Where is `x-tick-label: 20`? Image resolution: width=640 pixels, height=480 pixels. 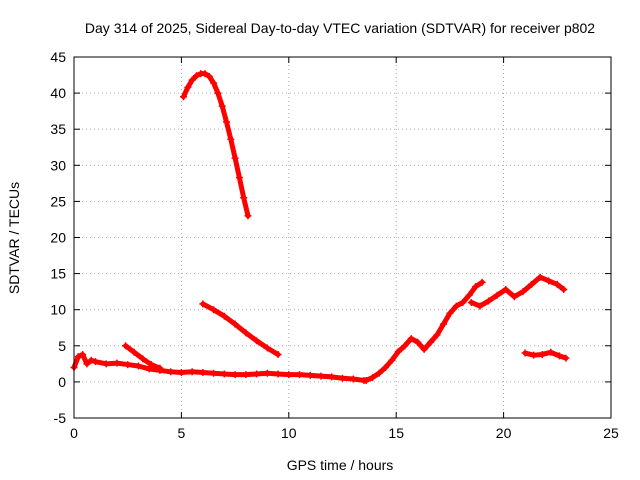
x-tick-label: 20 is located at coordinates (504, 433).